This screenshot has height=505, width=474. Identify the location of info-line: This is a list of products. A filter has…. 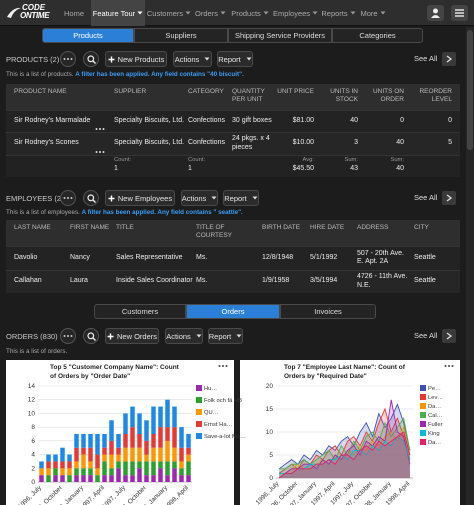
(125, 74).